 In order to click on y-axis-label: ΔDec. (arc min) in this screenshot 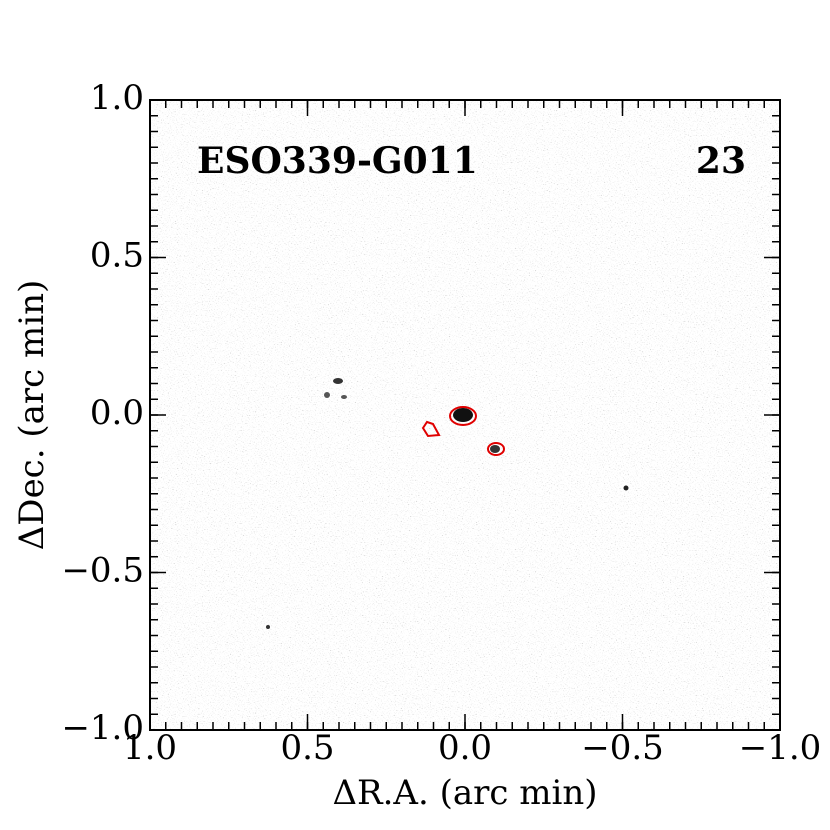, I will do `click(32, 415)`.